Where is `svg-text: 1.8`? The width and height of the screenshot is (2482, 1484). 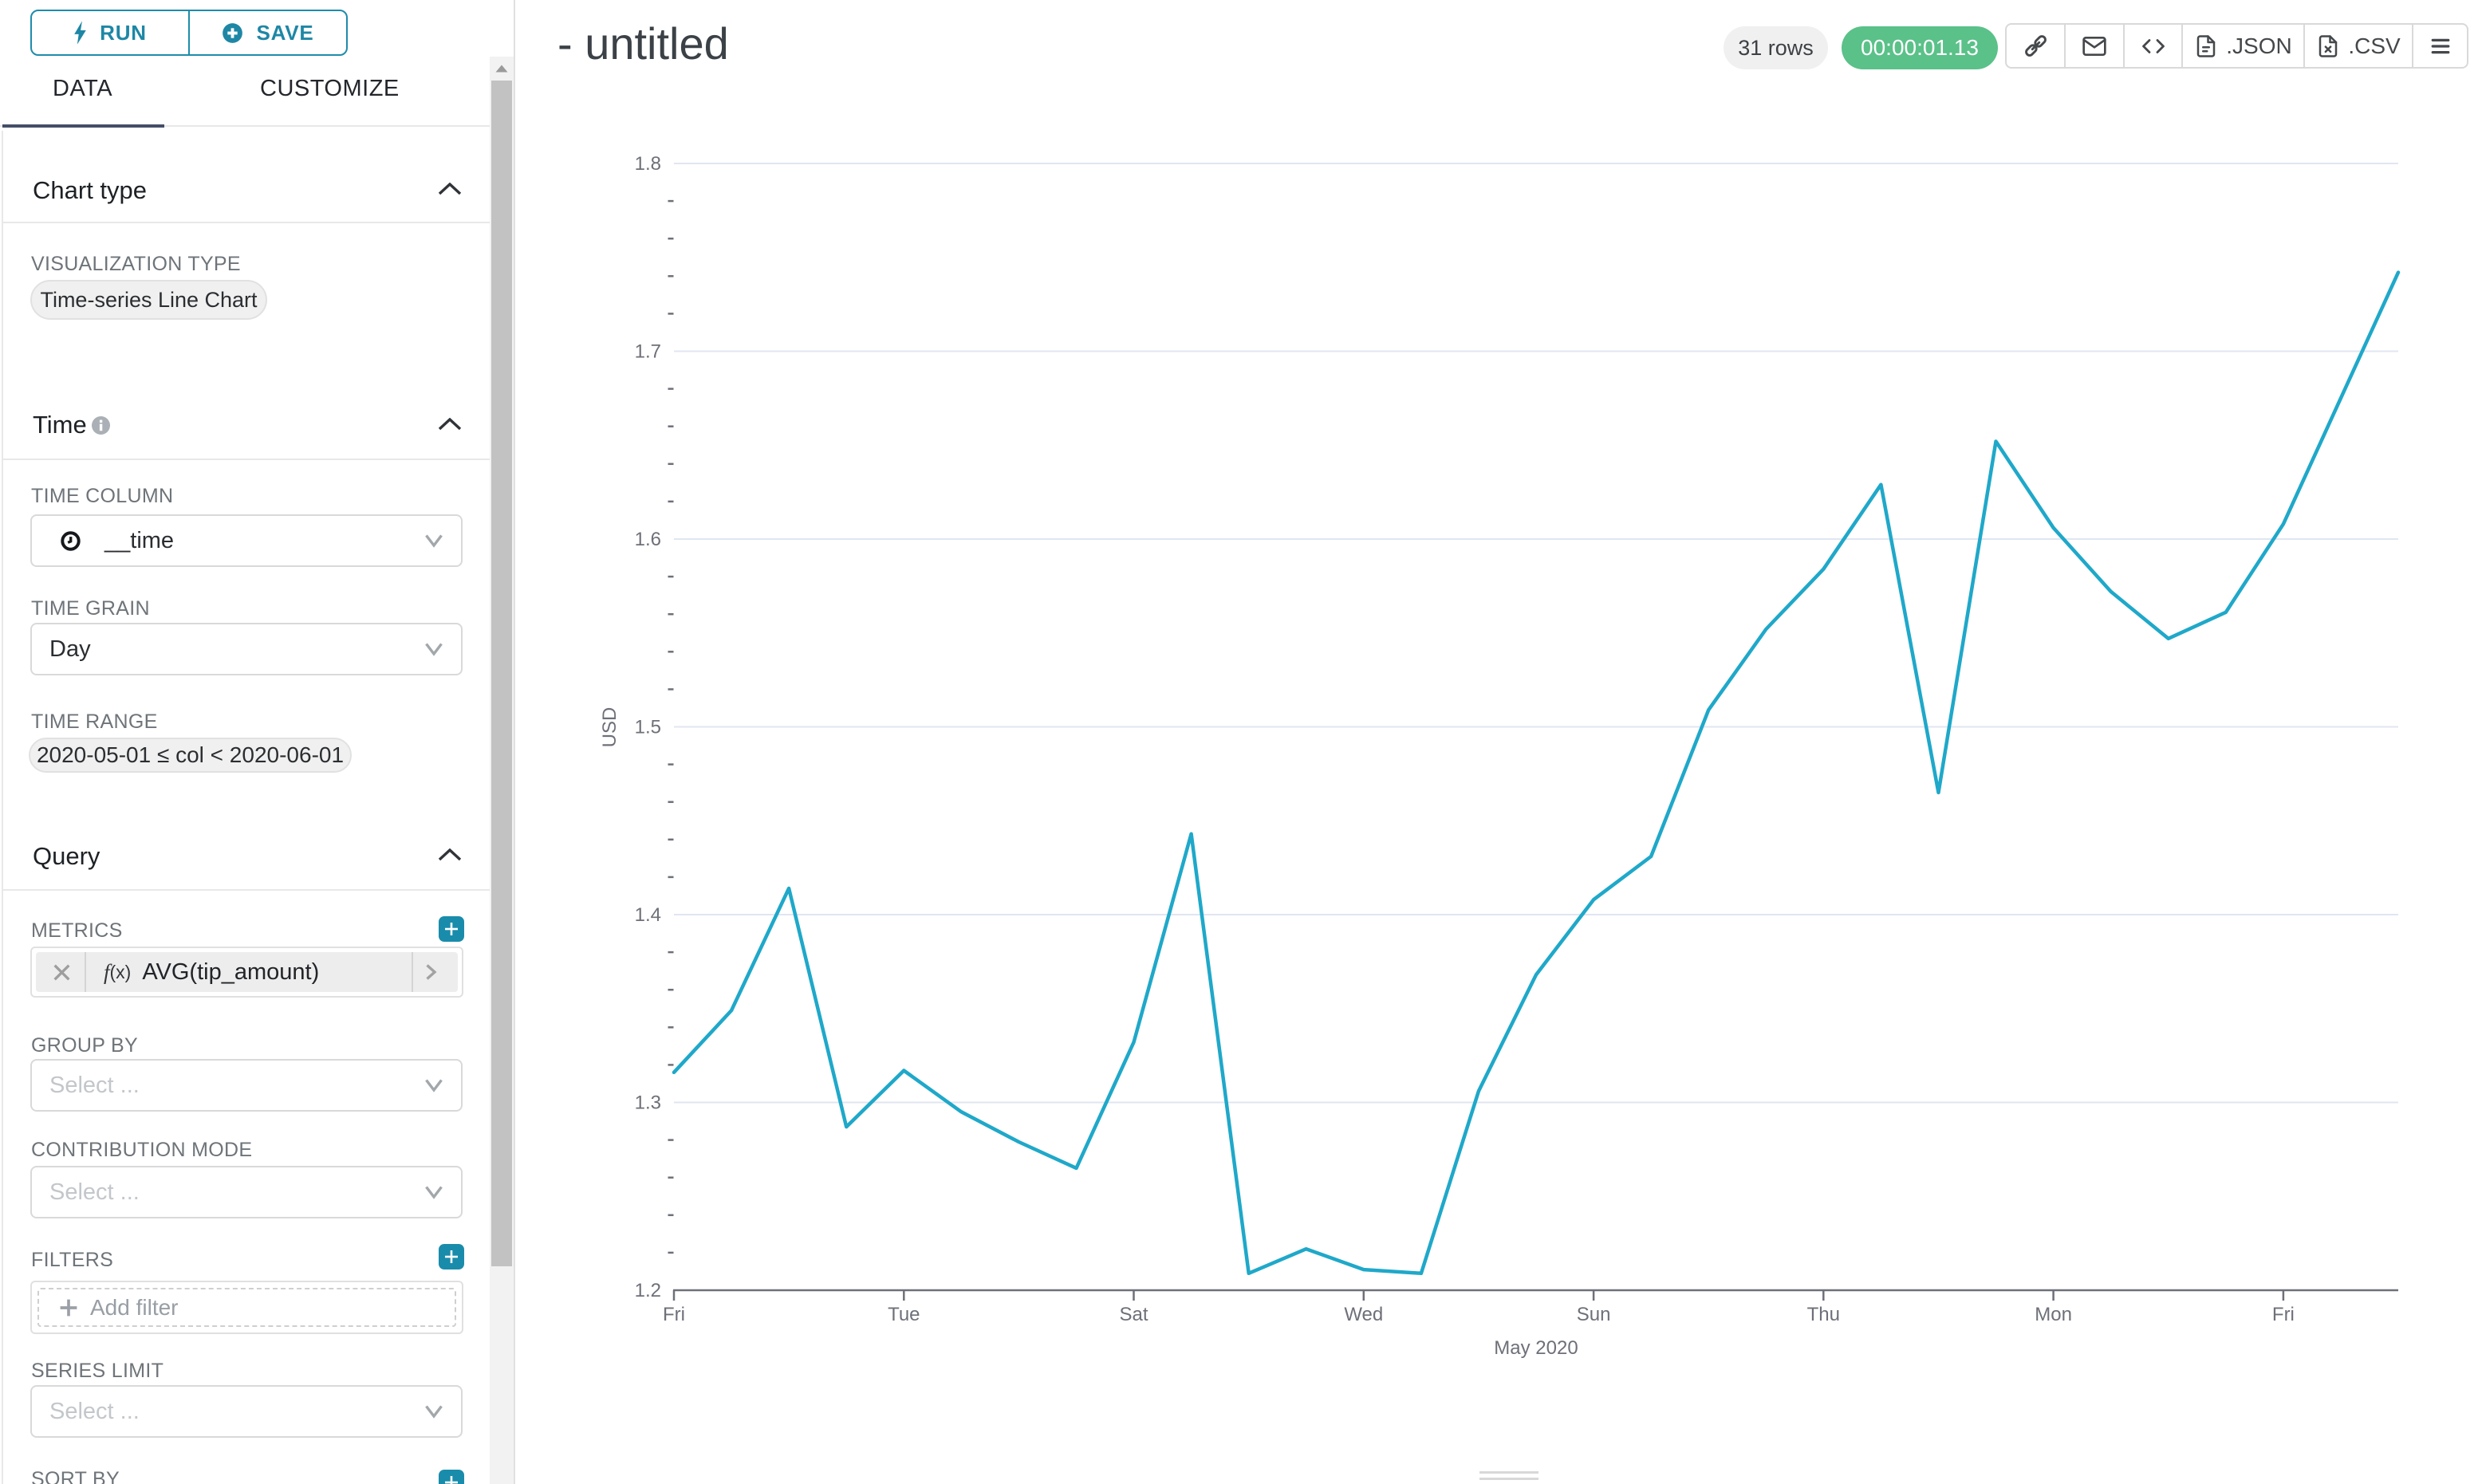 svg-text: 1.8 is located at coordinates (648, 164).